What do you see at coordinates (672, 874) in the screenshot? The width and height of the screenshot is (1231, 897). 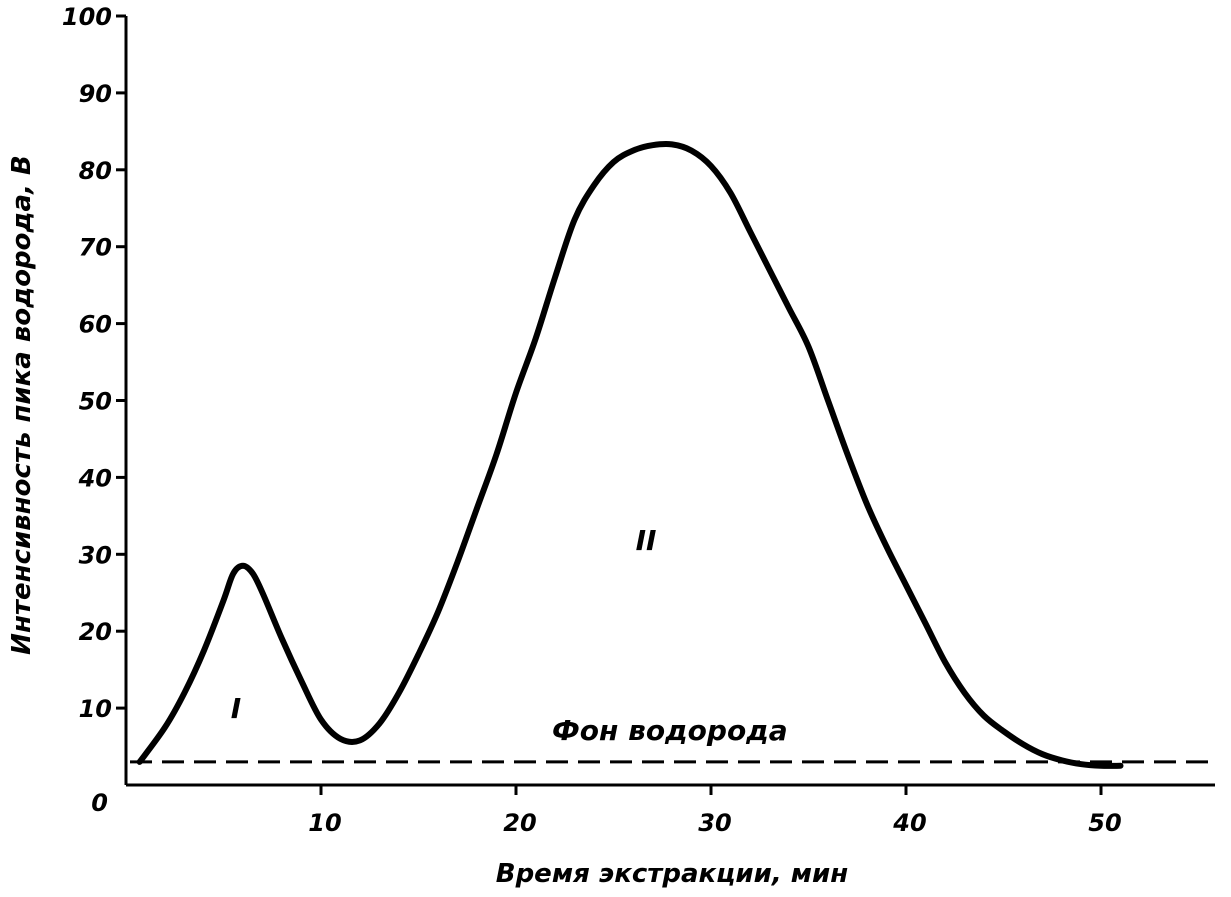 I see `x-axis-title: Время экстракции, мин` at bounding box center [672, 874].